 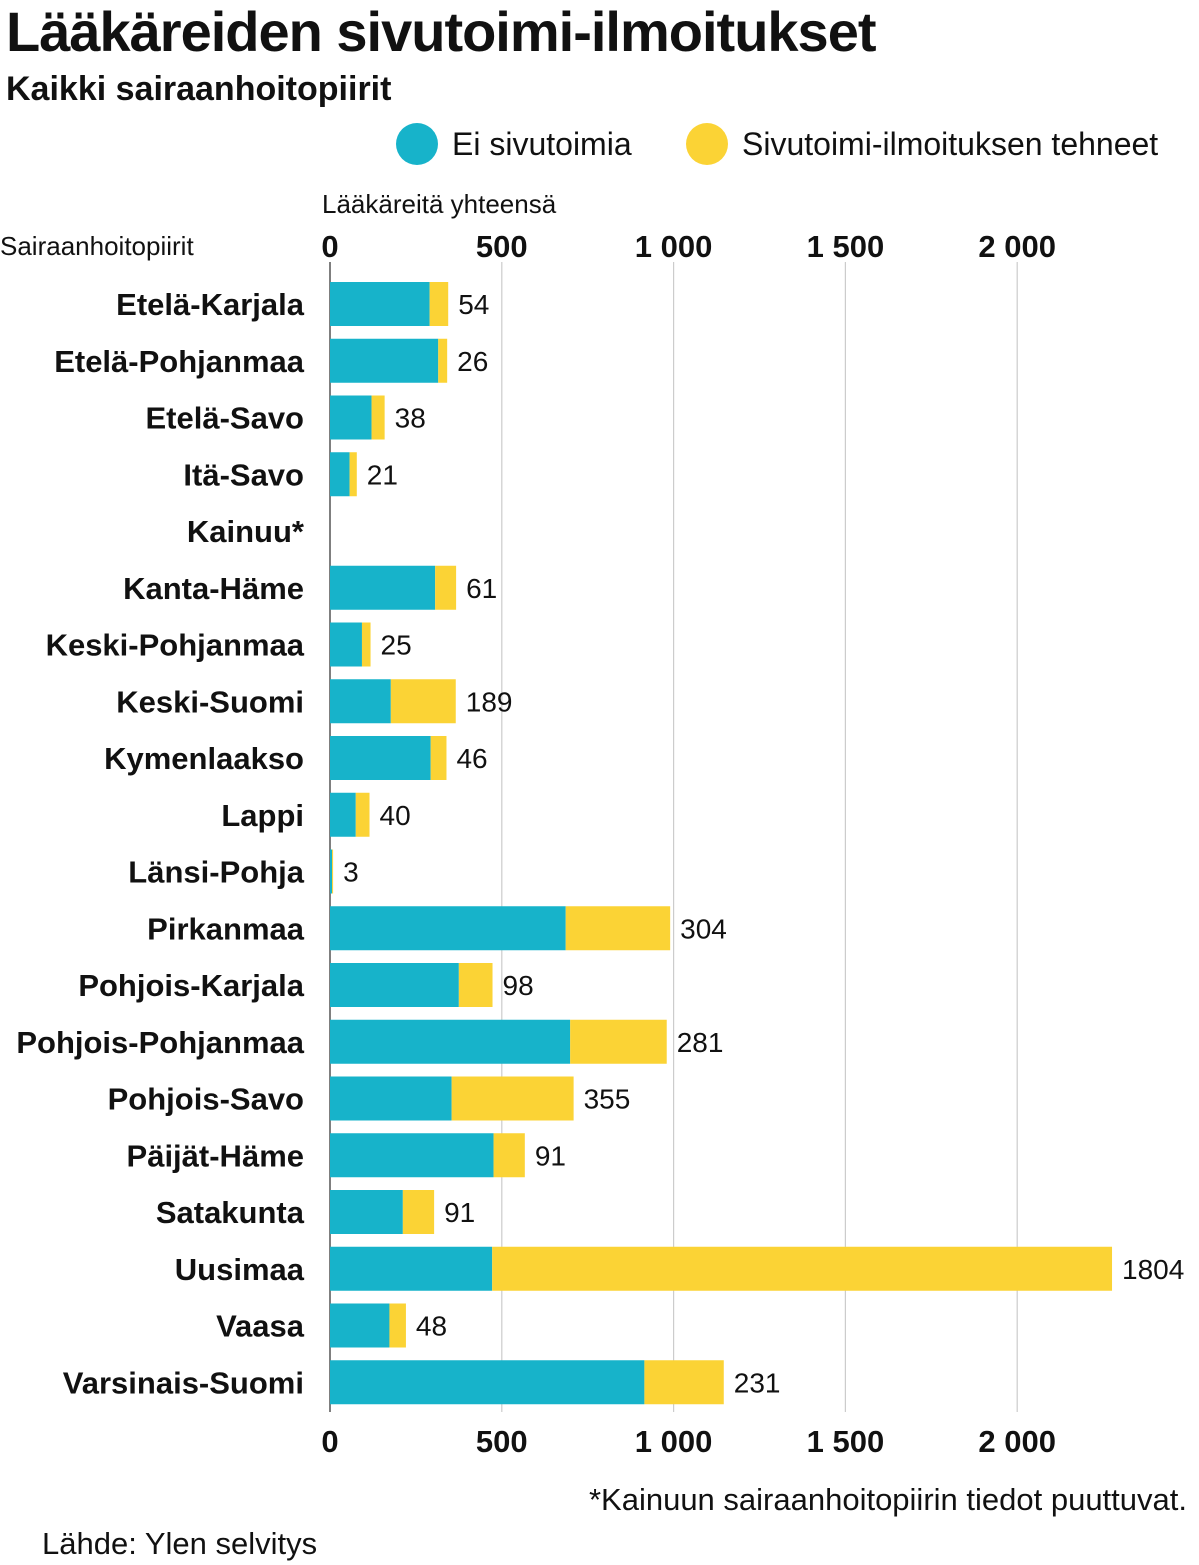 What do you see at coordinates (204, 758) in the screenshot?
I see `category-label: Kymenlaakso` at bounding box center [204, 758].